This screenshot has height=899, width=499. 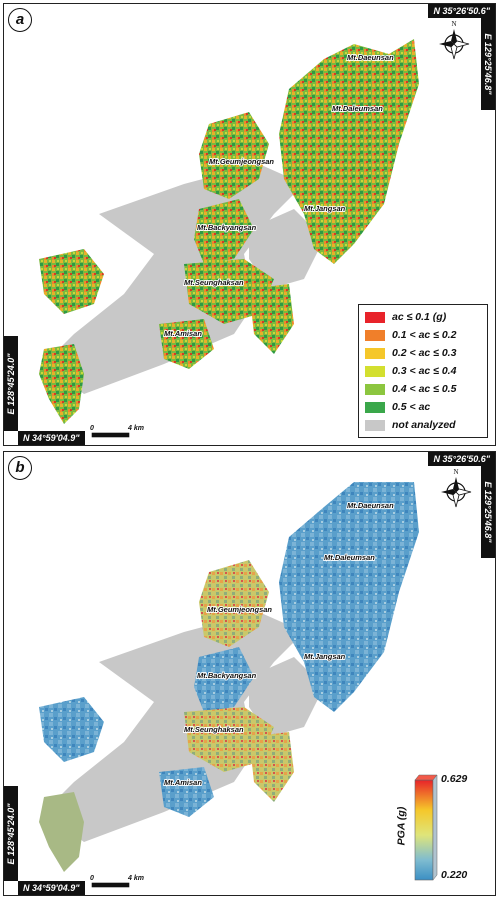 I want to click on panel-label: a, so click(x=20, y=20).